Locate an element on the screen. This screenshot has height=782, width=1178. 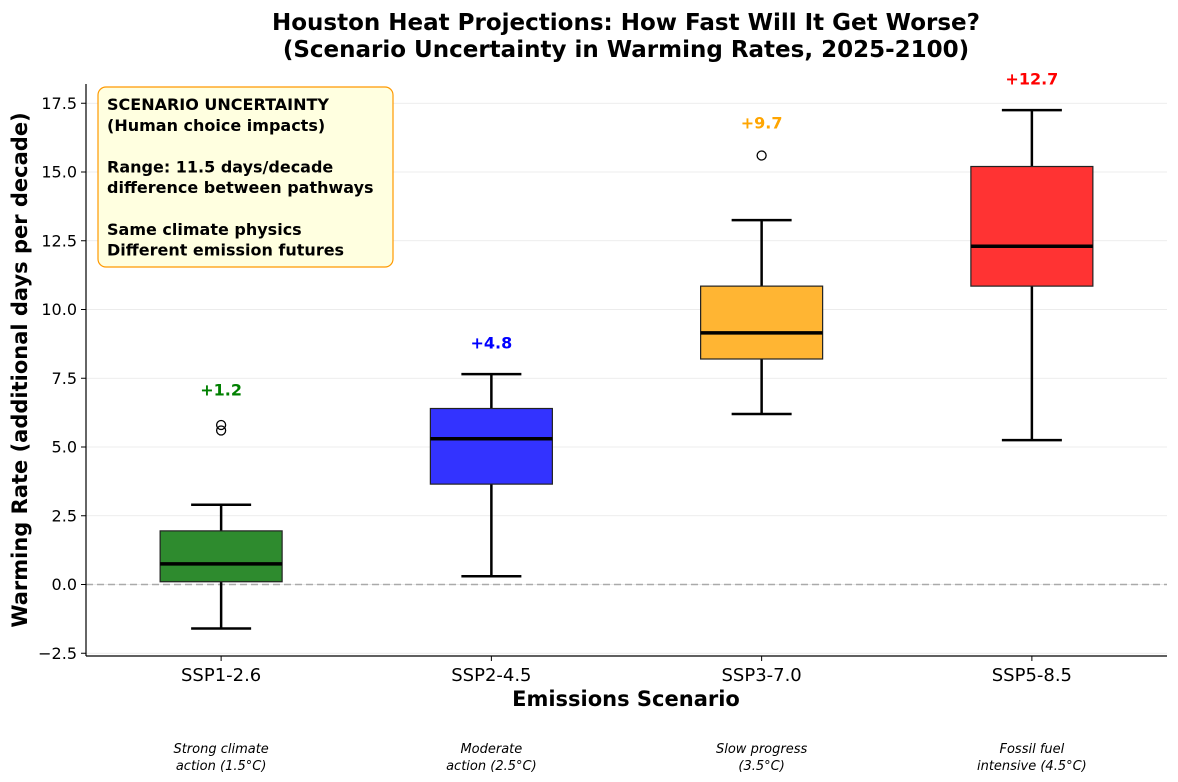
box-SSP1-2.6 is located at coordinates (221, 524).